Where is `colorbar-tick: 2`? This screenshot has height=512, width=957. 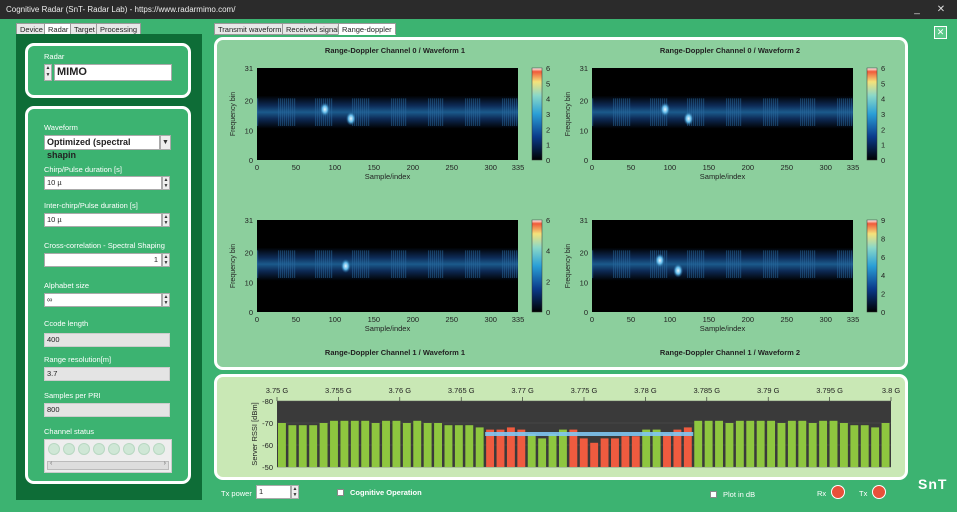 colorbar-tick: 2 is located at coordinates (883, 294).